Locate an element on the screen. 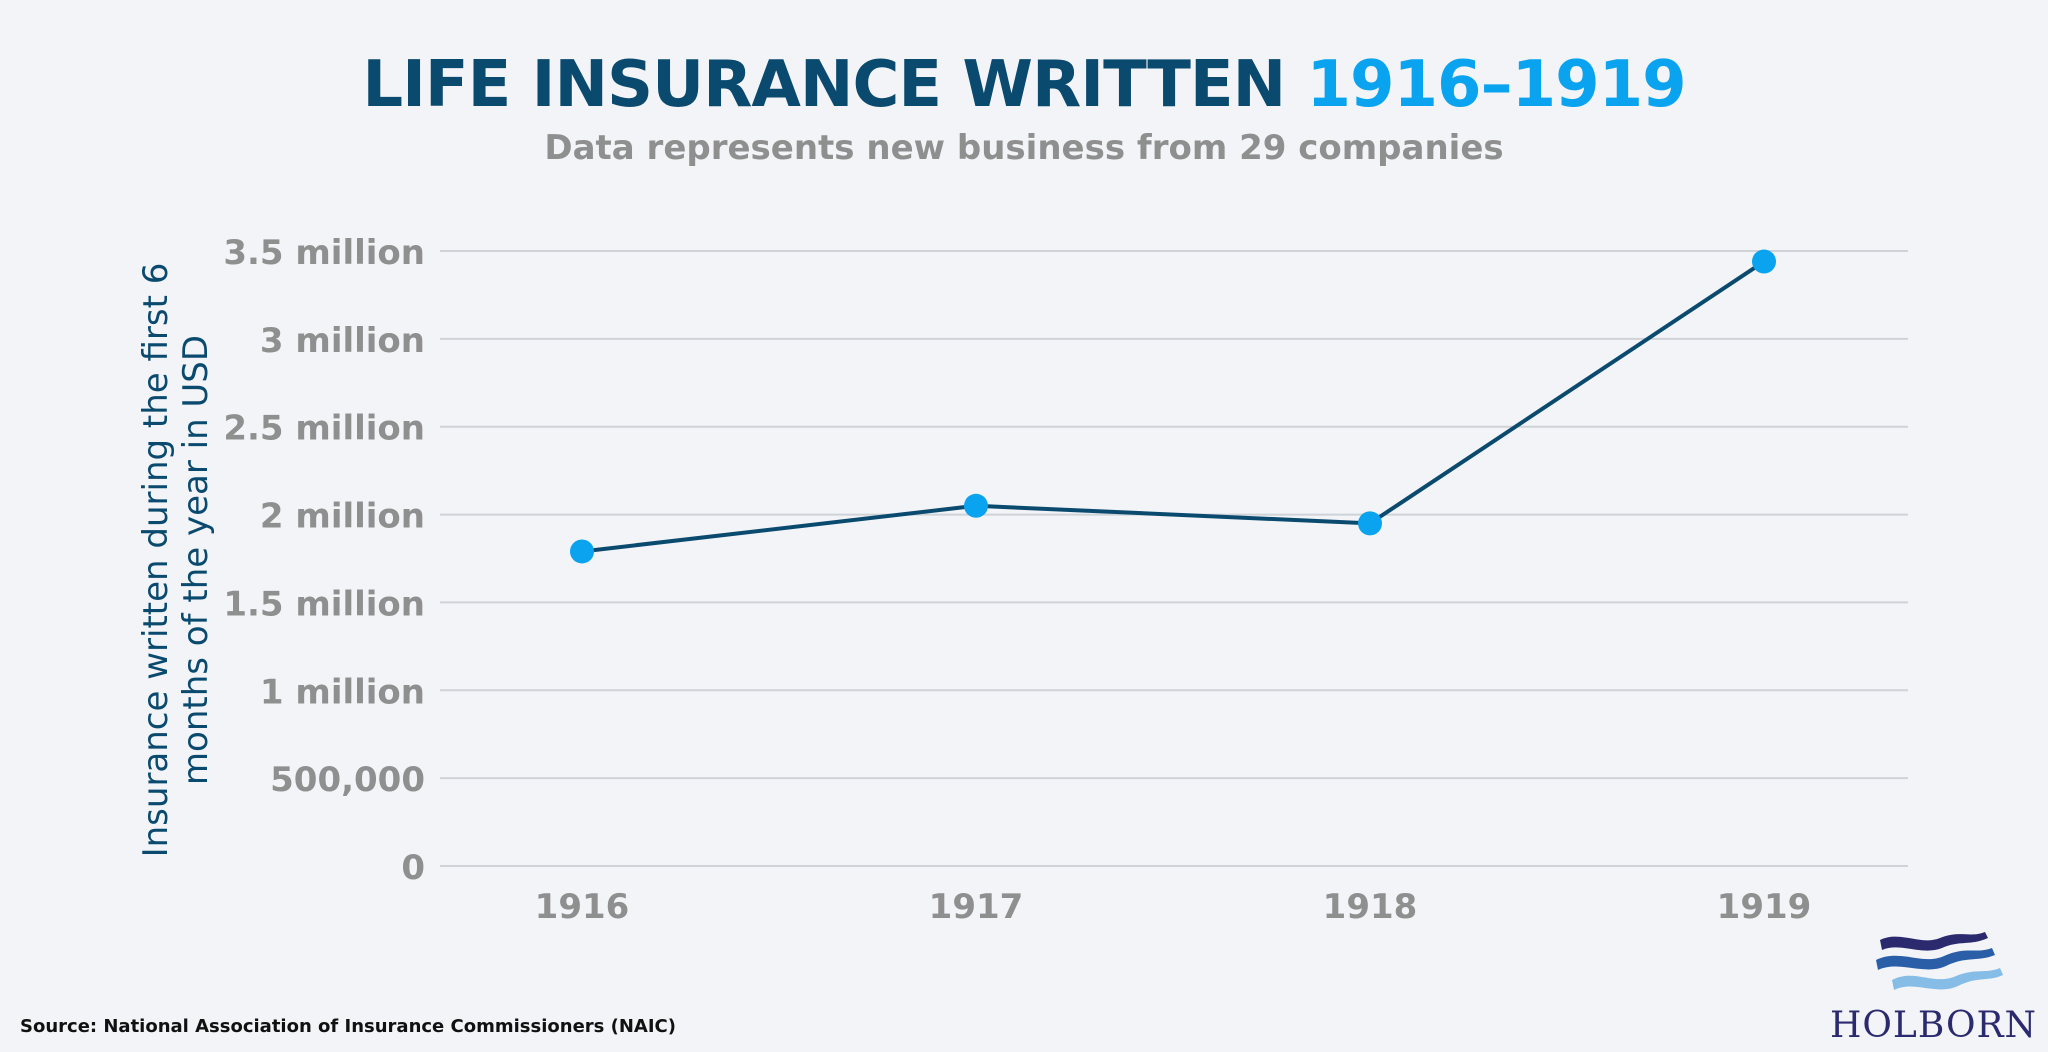 The height and width of the screenshot is (1052, 2048). x-tick-label: 1919 is located at coordinates (1764, 907).